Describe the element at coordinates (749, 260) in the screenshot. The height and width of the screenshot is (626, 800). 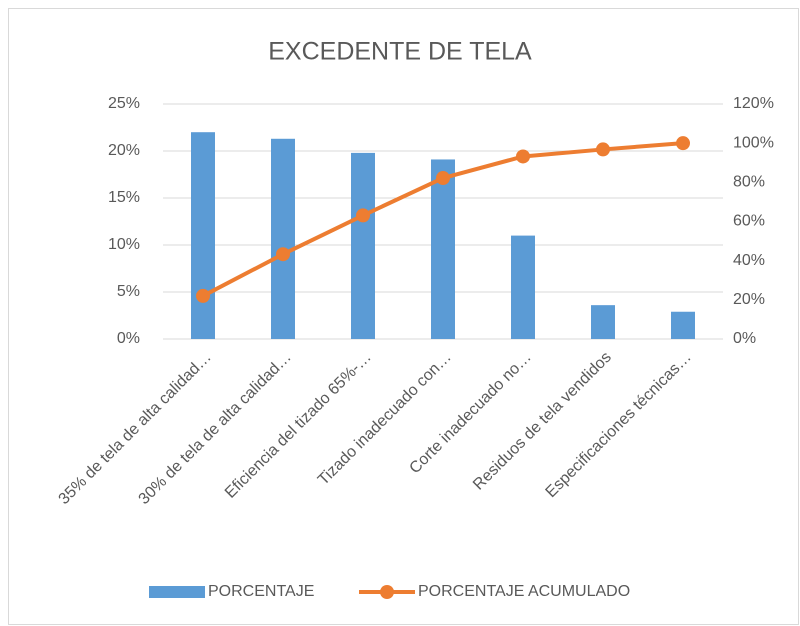
I see `y2-tick-label: 40%` at that location.